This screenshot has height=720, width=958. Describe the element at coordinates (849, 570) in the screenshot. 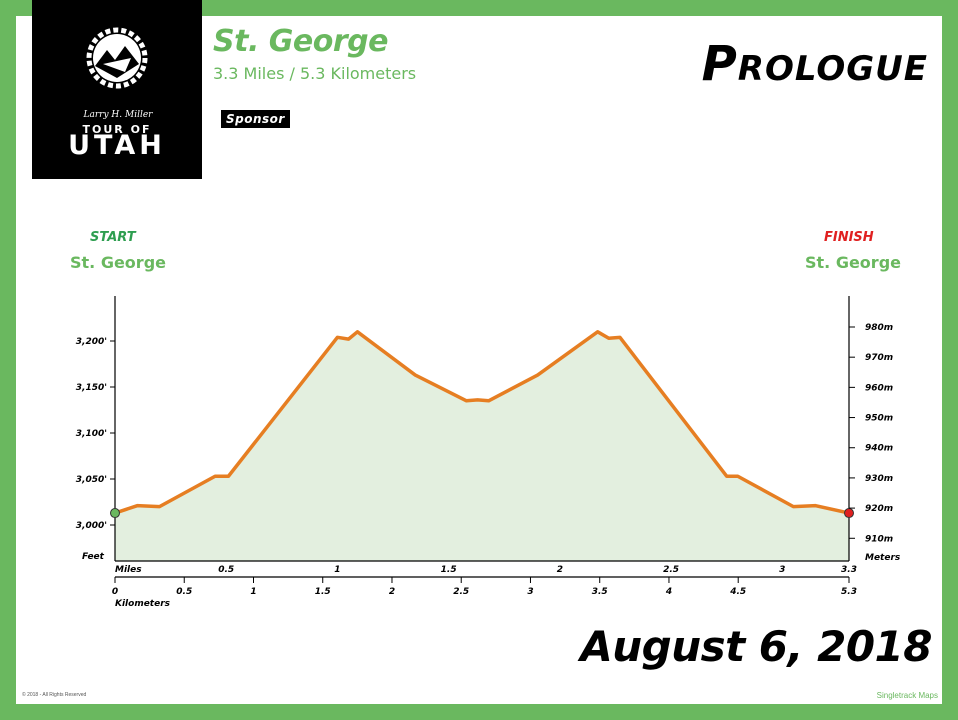

I see `miles-tick-label: 3.3` at that location.